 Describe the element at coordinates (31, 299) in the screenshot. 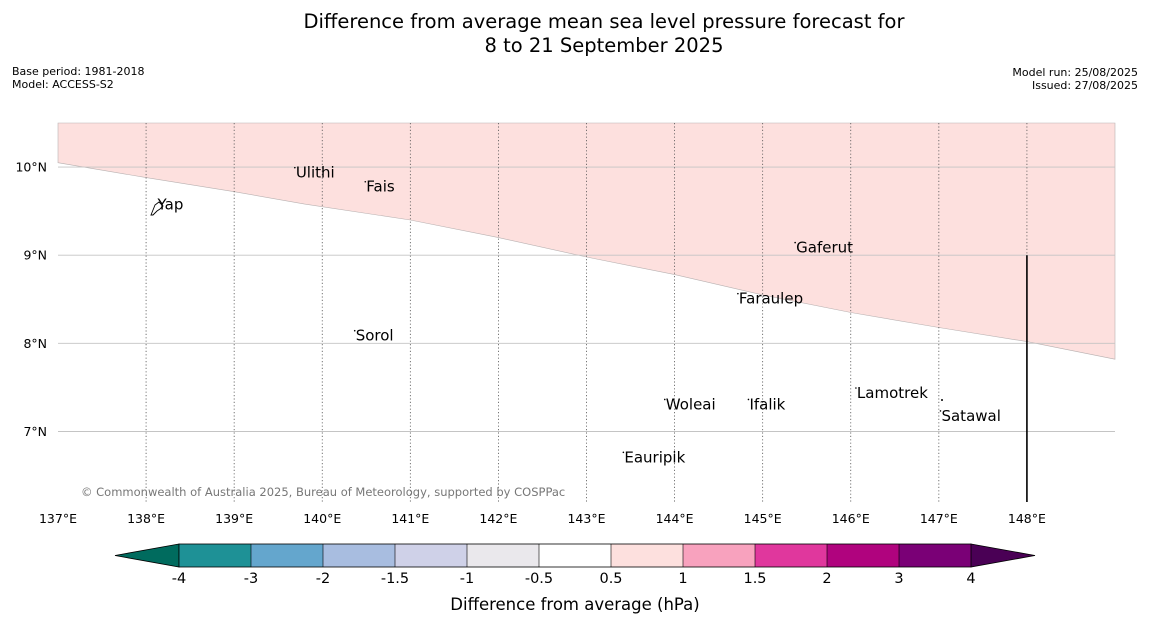

I see `latitude-tick-labels: 10°N 9°N 8°N 7°N` at that location.